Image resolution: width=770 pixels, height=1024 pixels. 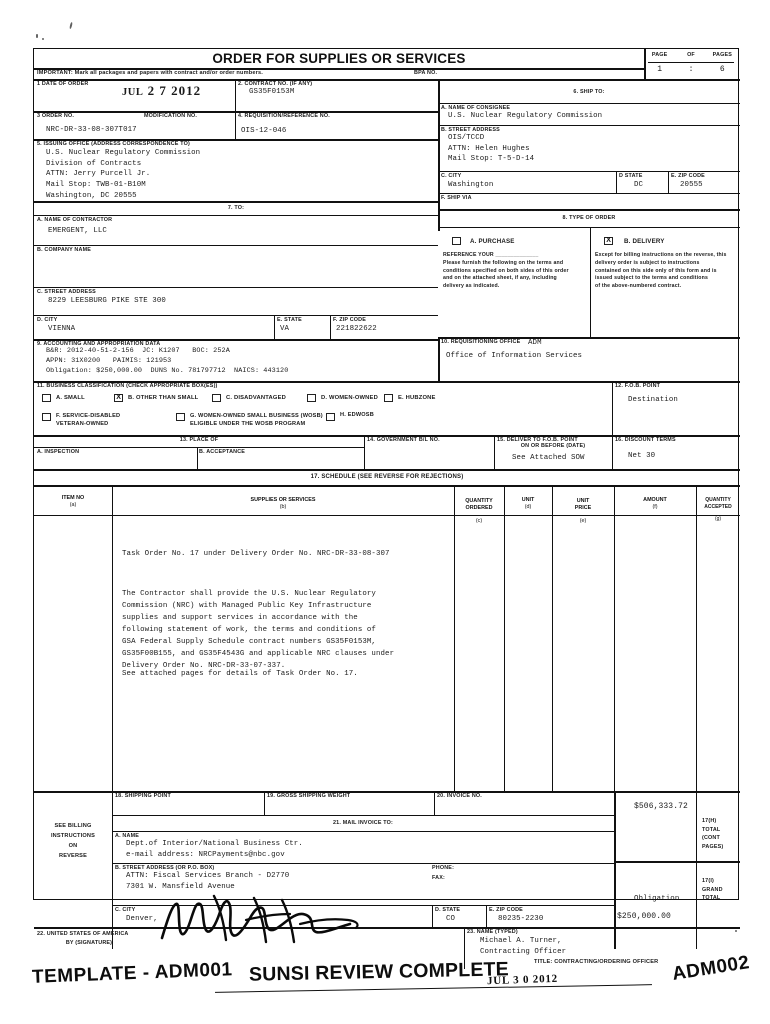 I want to click on bc-women-owned-checkbox, so click(x=311, y=398).